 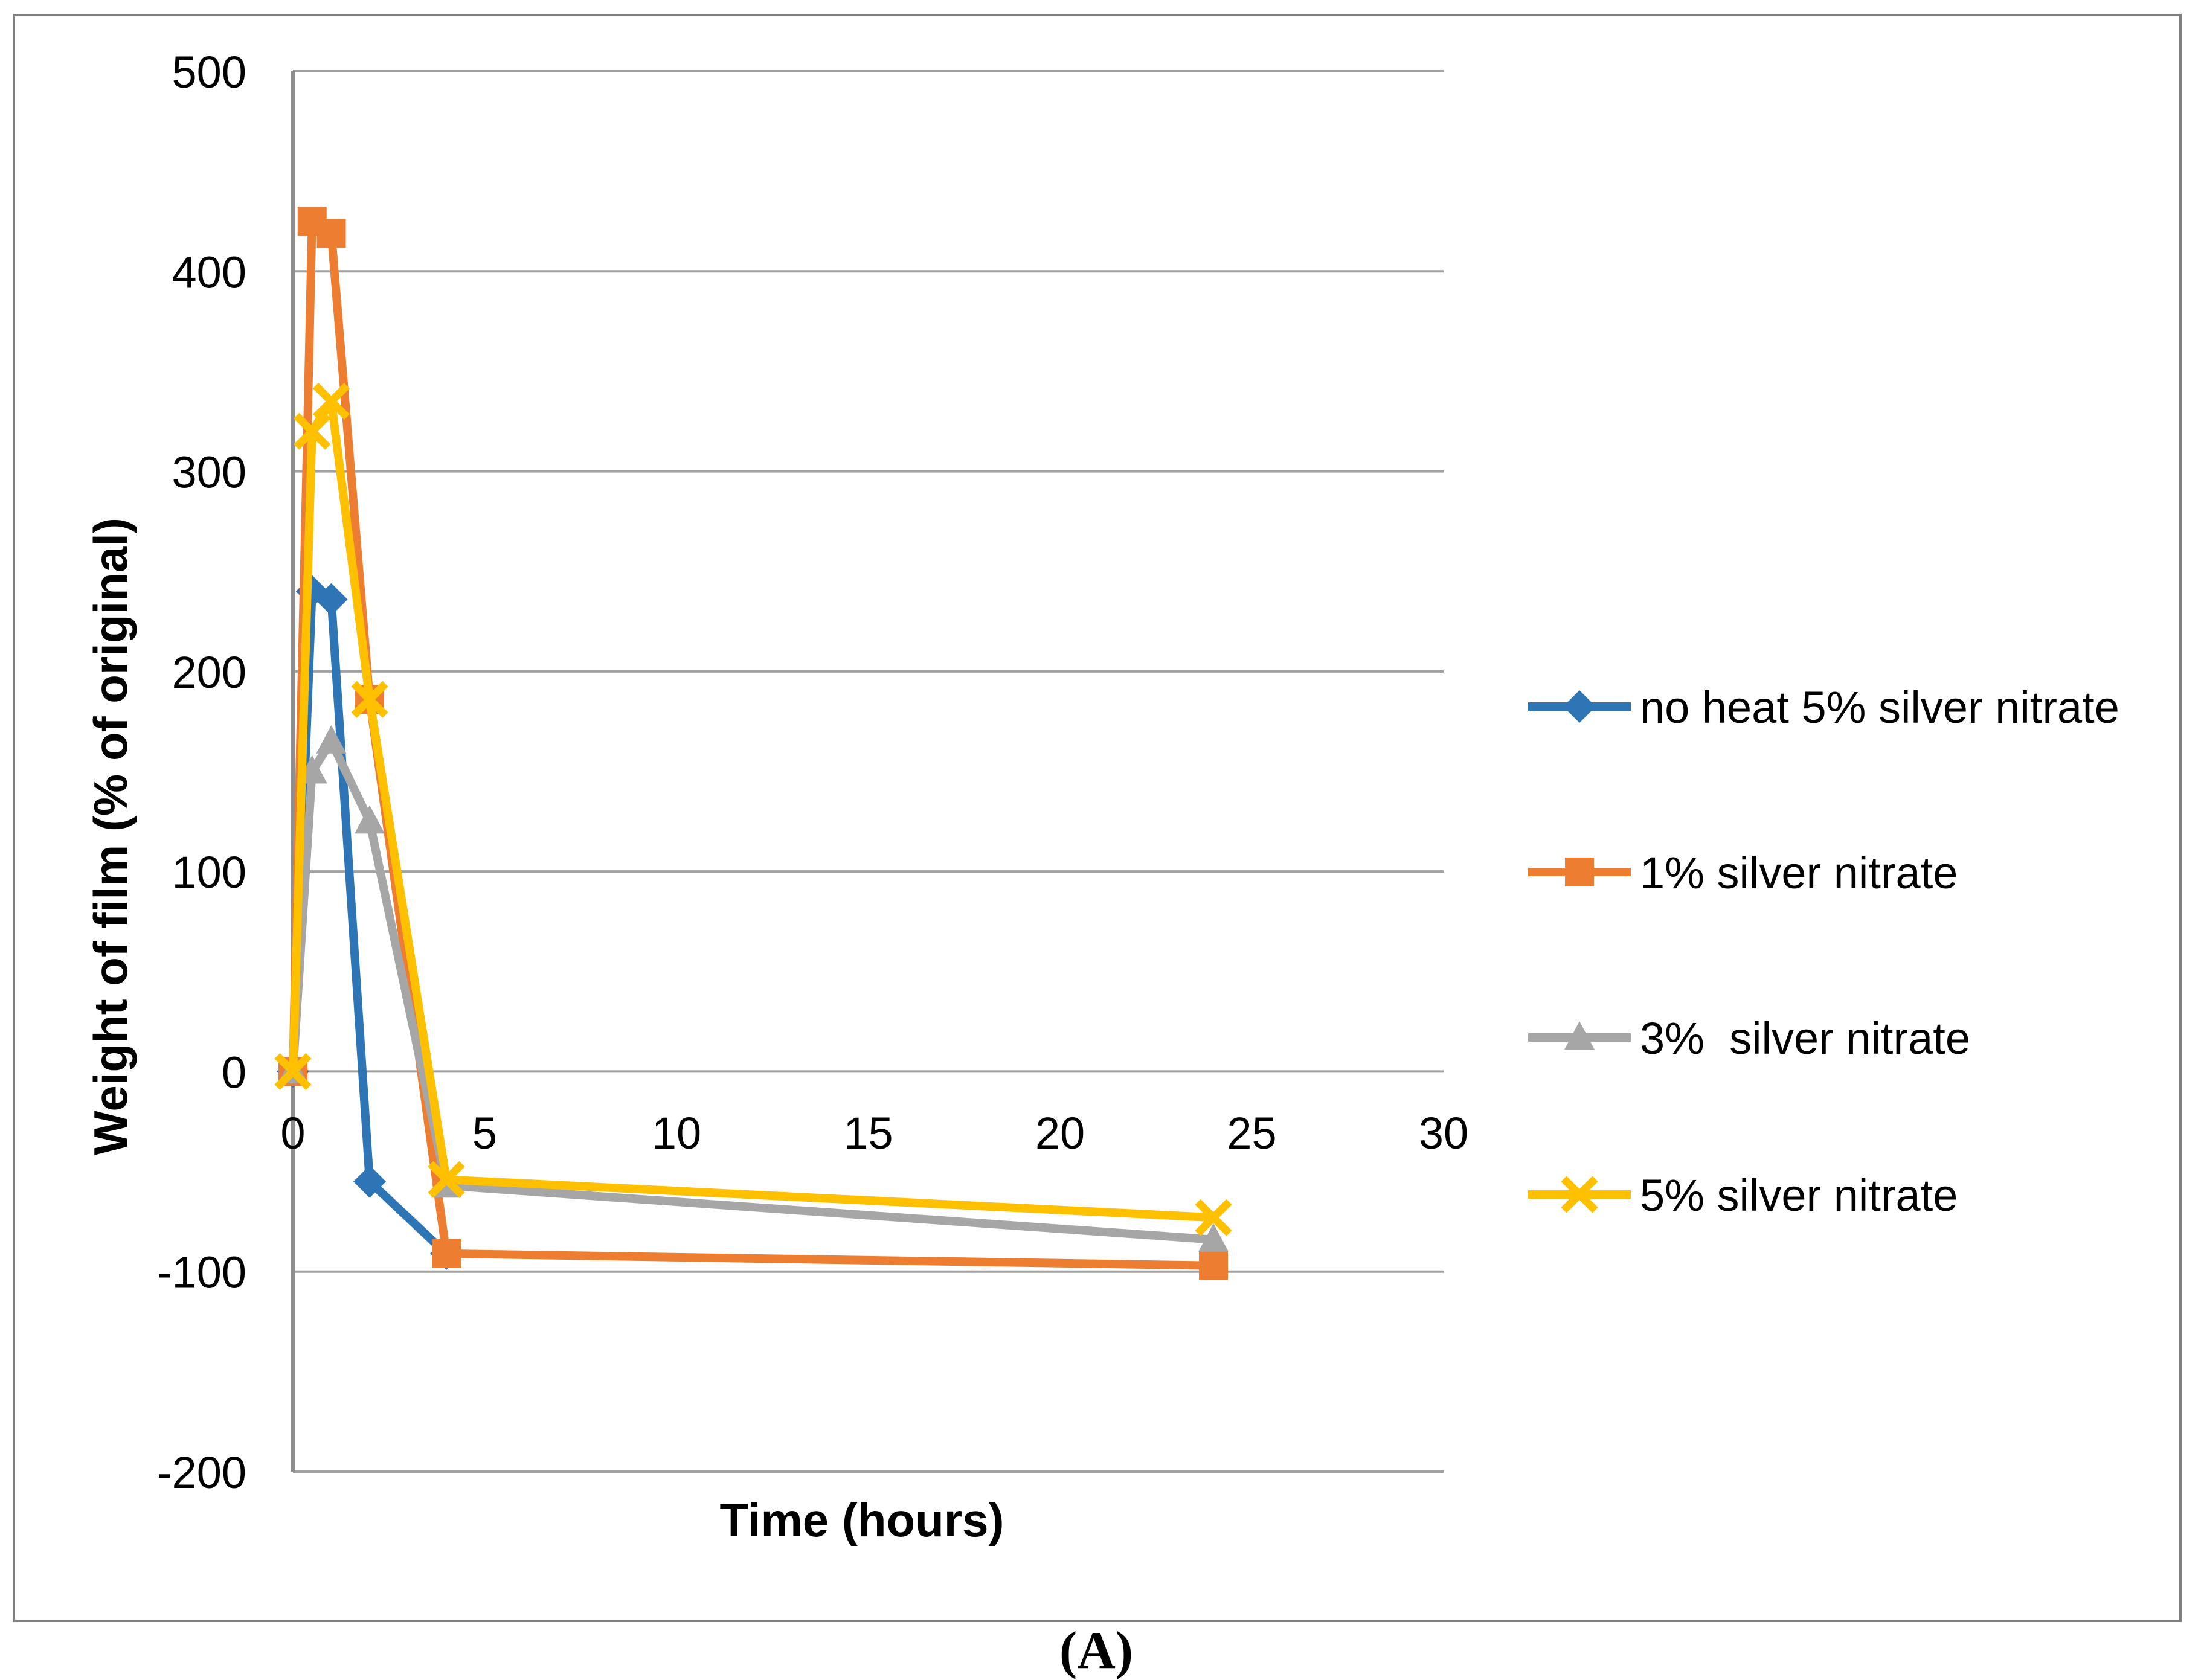 I want to click on panel-label: (A), so click(x=1096, y=1650).